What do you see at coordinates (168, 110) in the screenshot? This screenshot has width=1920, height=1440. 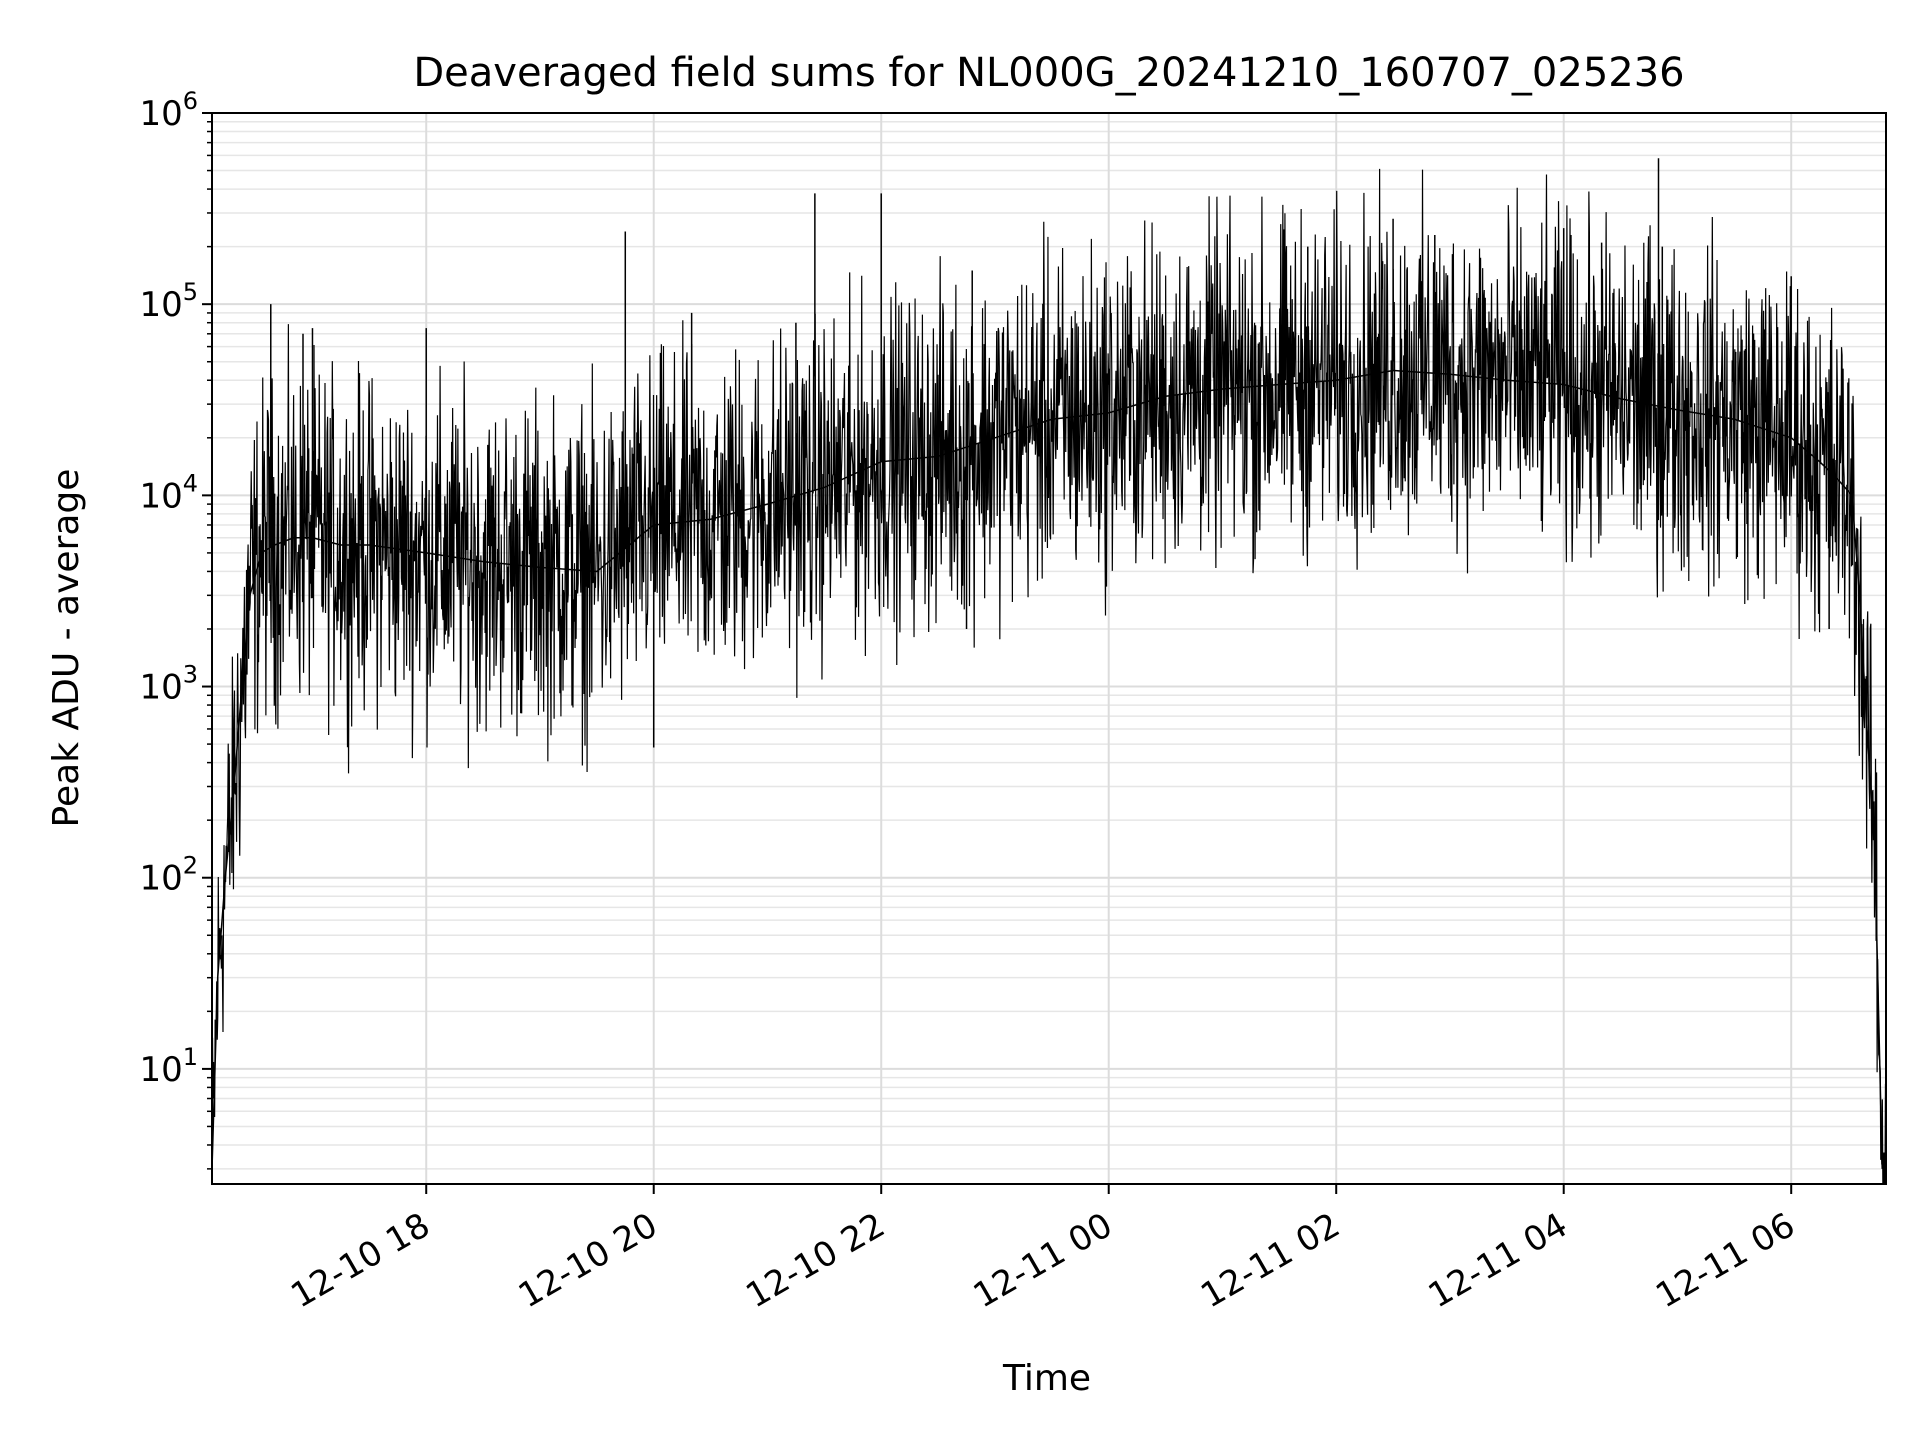 I see `y-tick-label: 10⁶` at bounding box center [168, 110].